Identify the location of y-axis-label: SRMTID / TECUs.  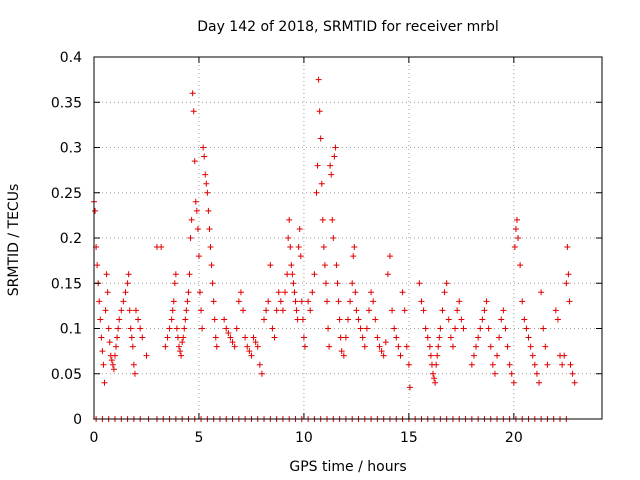
(14, 240).